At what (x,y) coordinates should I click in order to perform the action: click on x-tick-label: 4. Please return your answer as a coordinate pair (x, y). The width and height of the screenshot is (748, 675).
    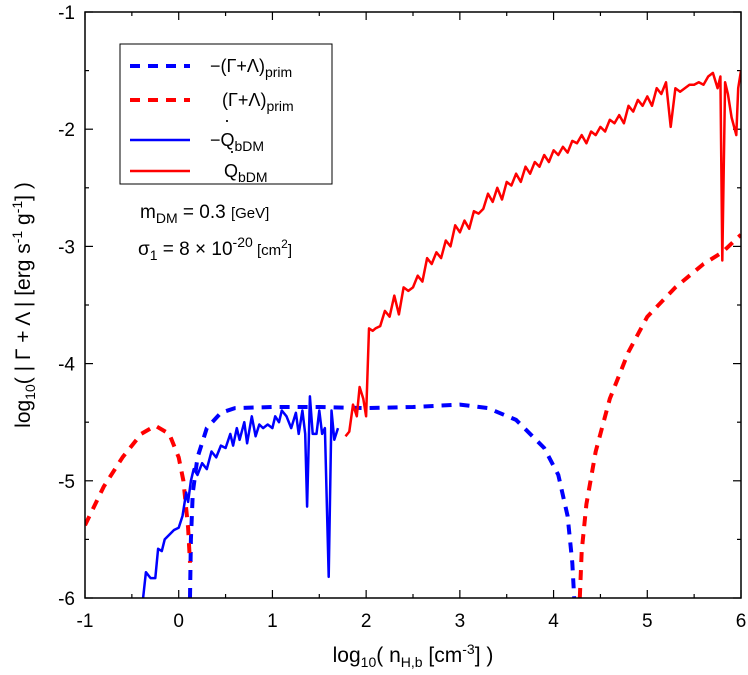
    Looking at the image, I should click on (553, 621).